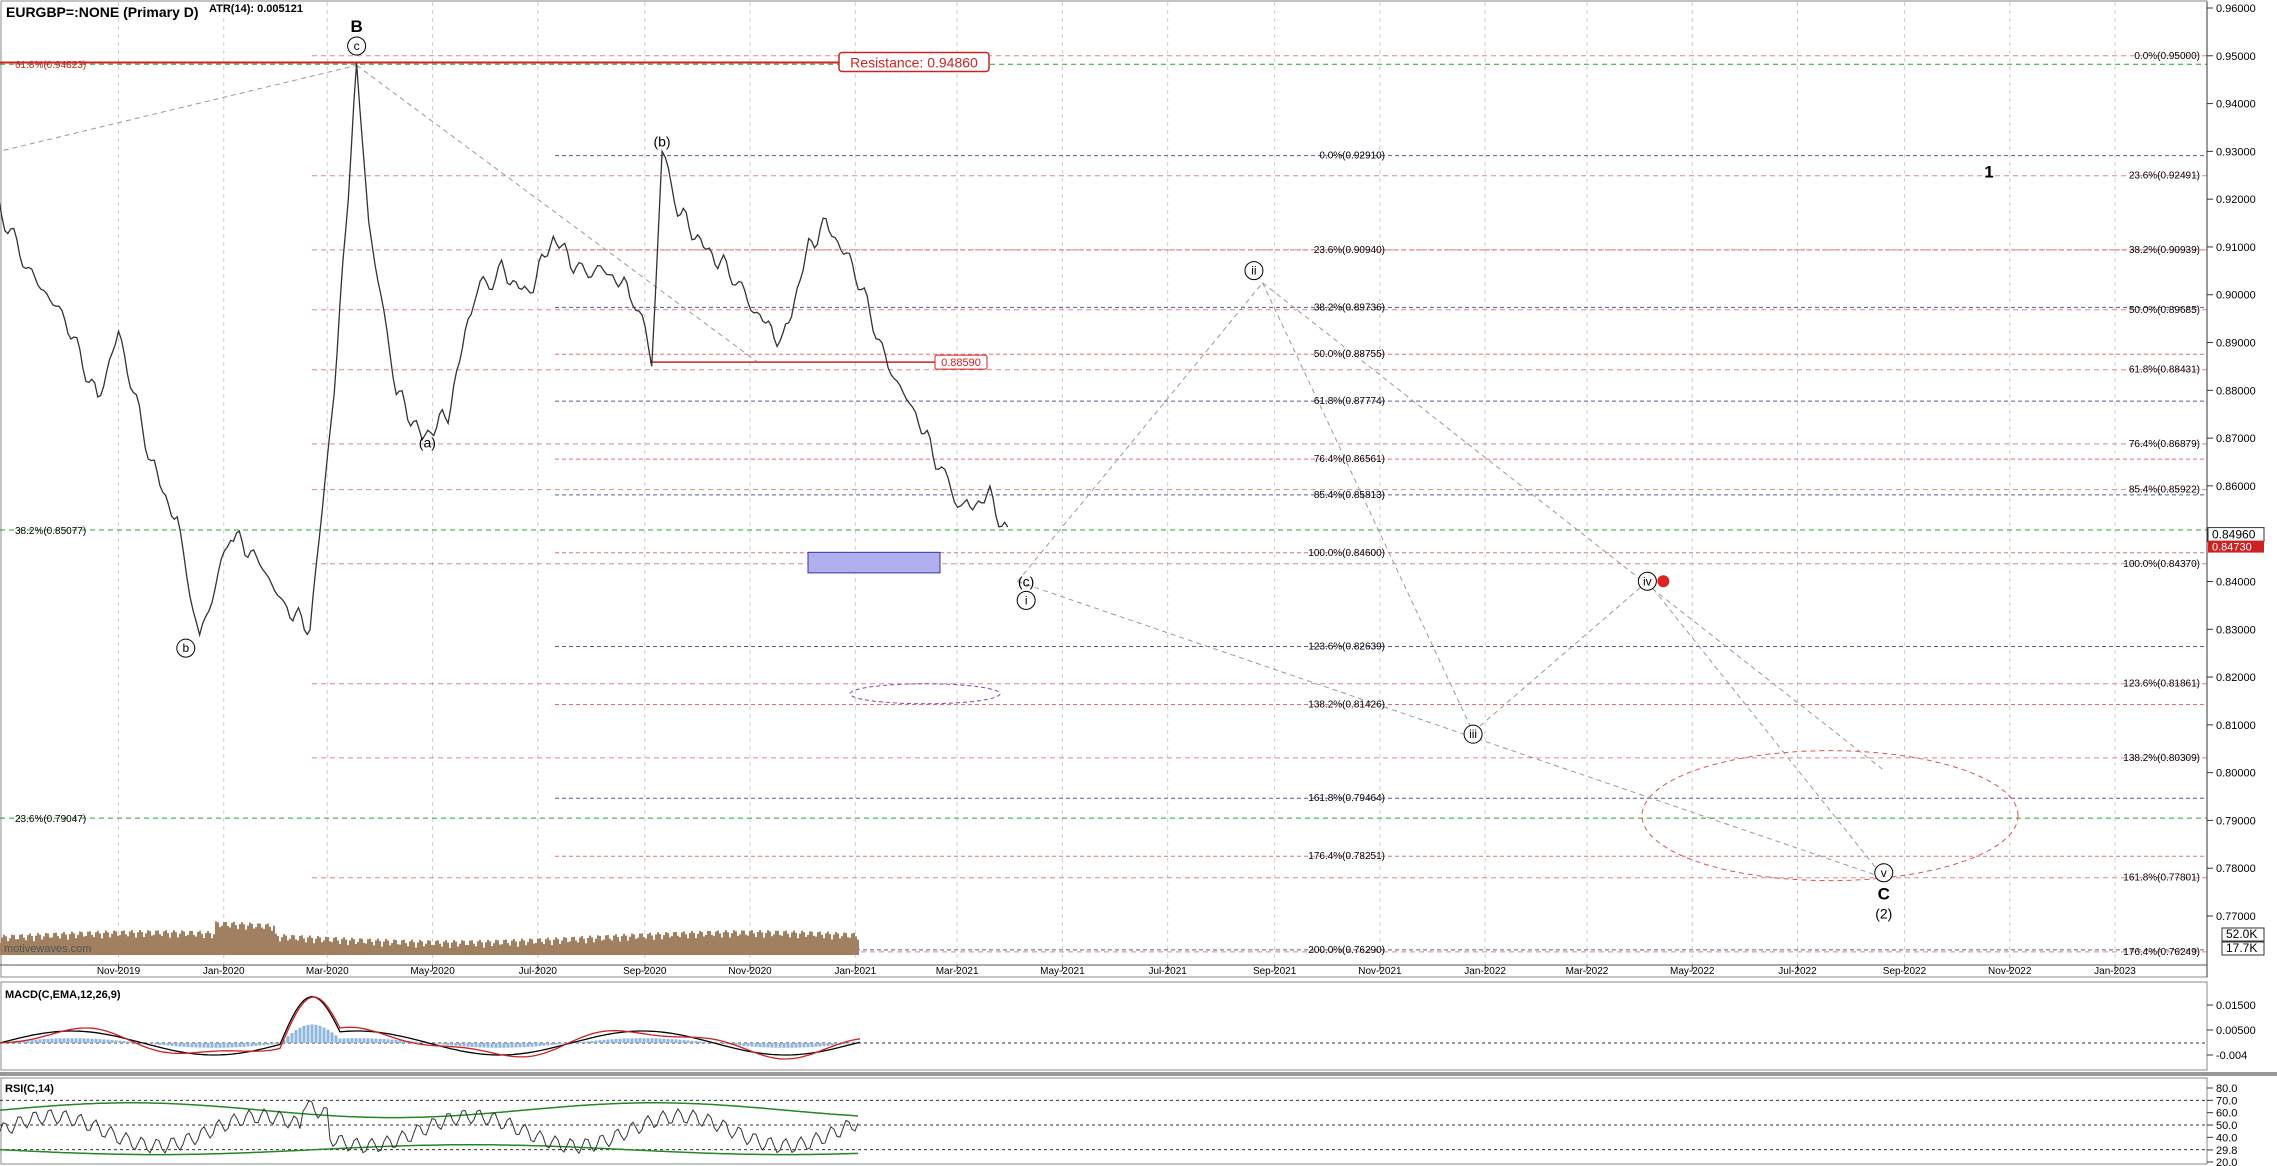 The width and height of the screenshot is (2277, 1166). I want to click on x-tick-label: Sep-2021, so click(1275, 971).